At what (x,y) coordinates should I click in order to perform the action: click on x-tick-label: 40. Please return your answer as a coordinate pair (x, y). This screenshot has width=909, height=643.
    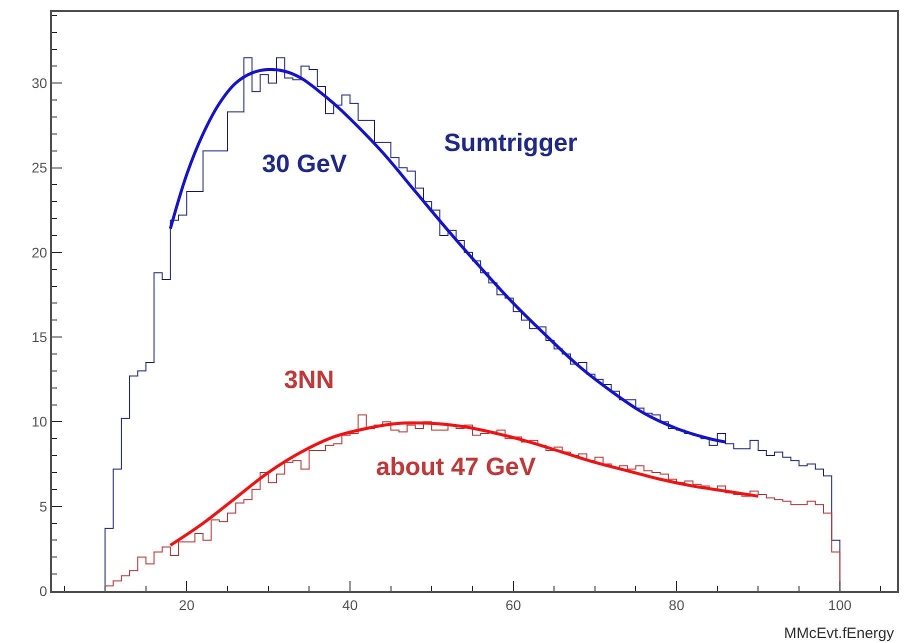
    Looking at the image, I should click on (350, 604).